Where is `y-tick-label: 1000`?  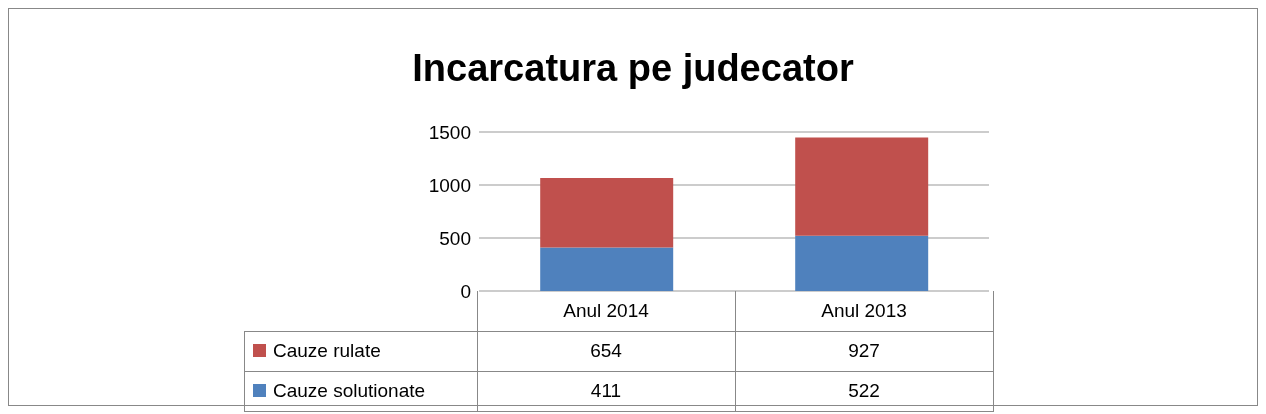
y-tick-label: 1000 is located at coordinates (449, 185).